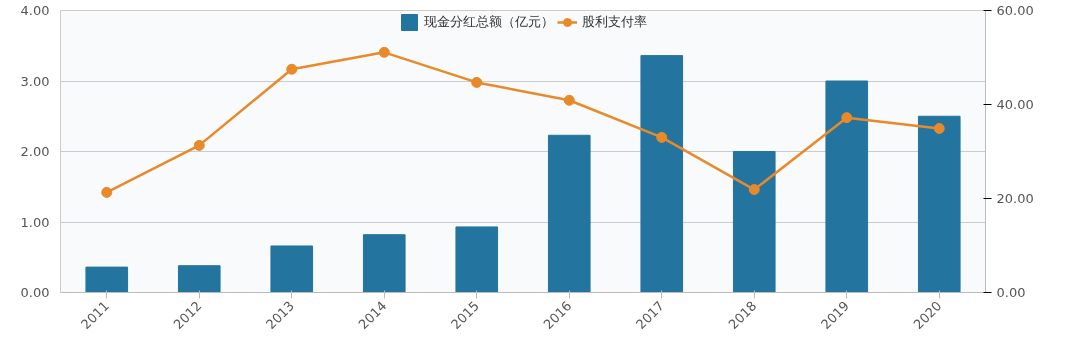 The width and height of the screenshot is (1072, 346). Describe the element at coordinates (1015, 10) in the screenshot. I see `y2-tick-label: 60.00` at that location.